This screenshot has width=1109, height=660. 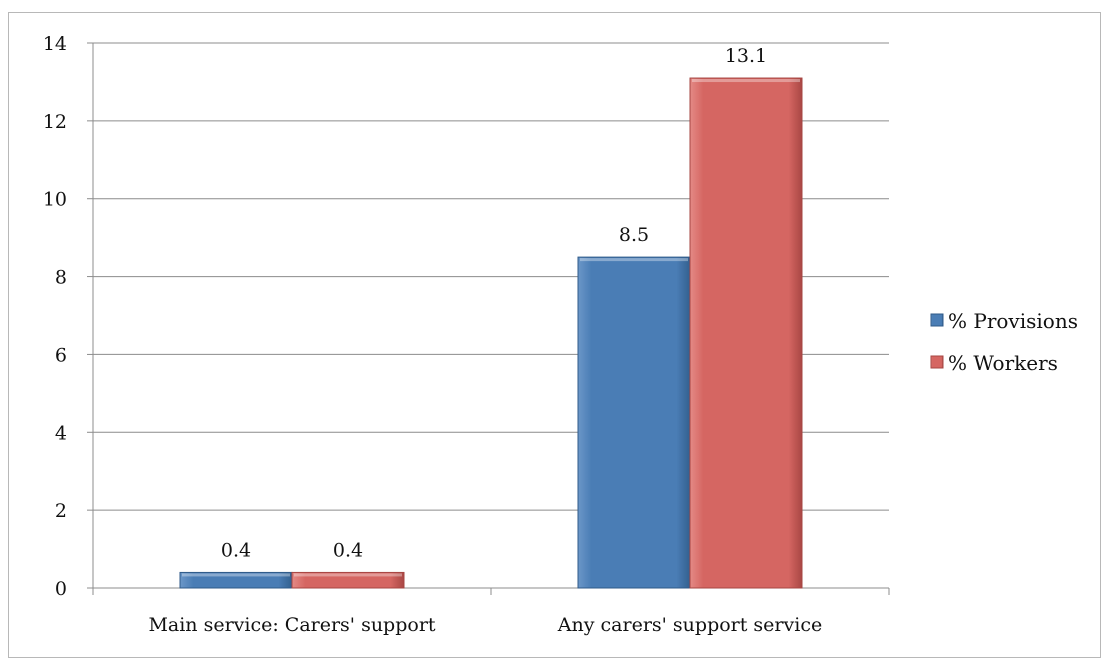 I want to click on y-tick-label: 2, so click(x=61, y=511).